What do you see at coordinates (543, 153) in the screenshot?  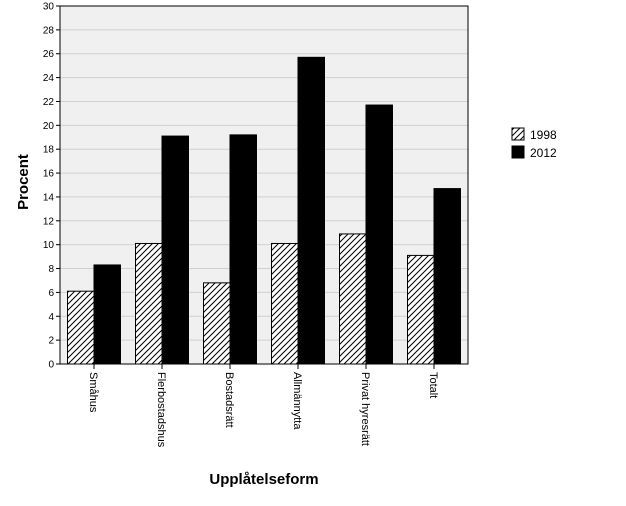 I see `legend-label-2012: 2012` at bounding box center [543, 153].